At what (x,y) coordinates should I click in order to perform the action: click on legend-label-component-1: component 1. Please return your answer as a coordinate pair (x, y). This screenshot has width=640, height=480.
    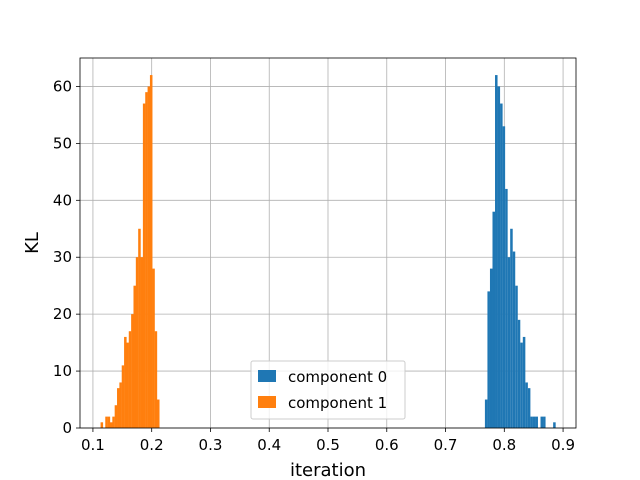
    Looking at the image, I should click on (337, 403).